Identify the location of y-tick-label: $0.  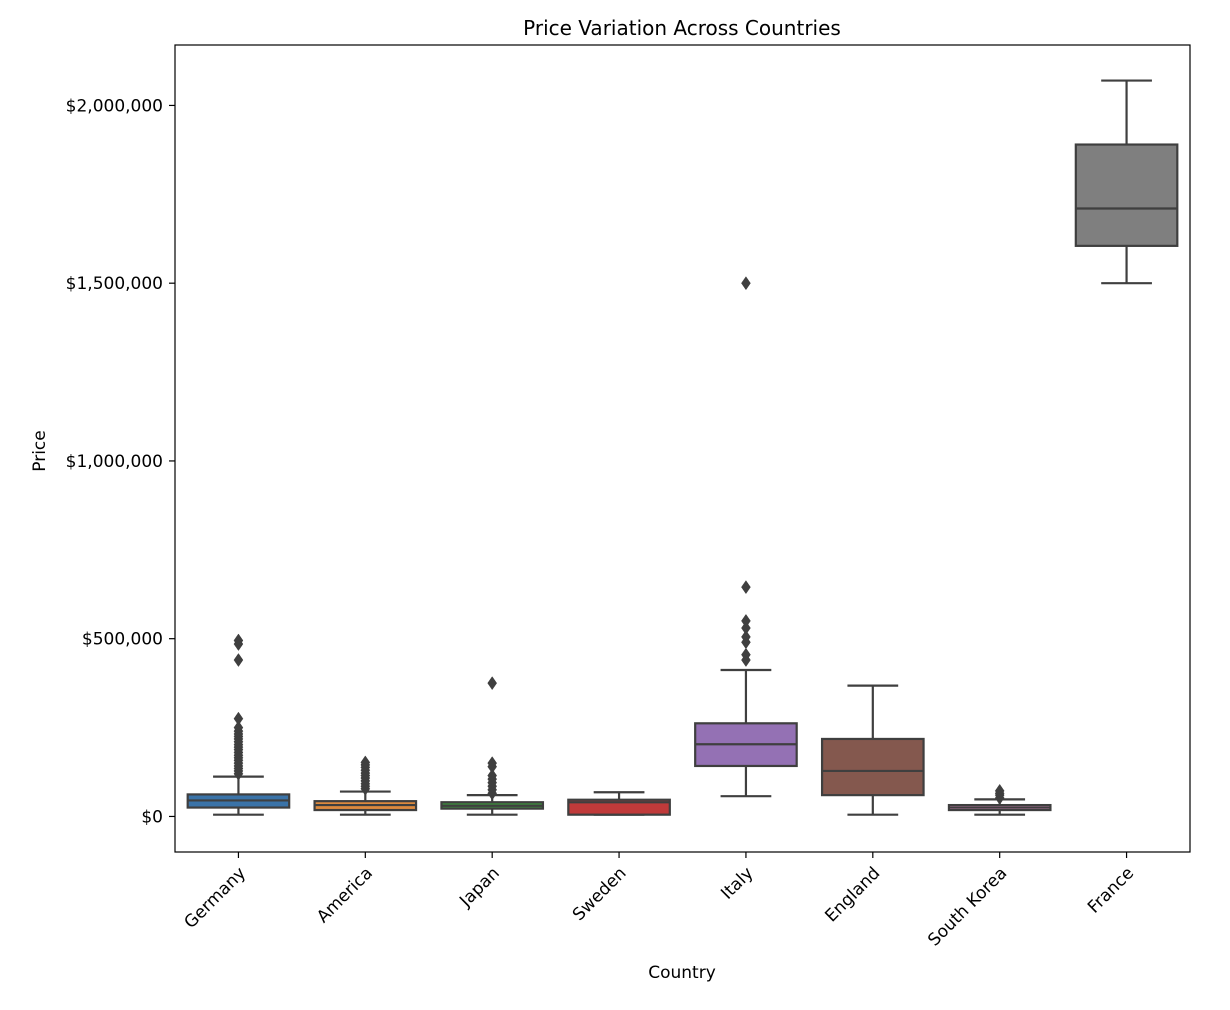
(152, 817).